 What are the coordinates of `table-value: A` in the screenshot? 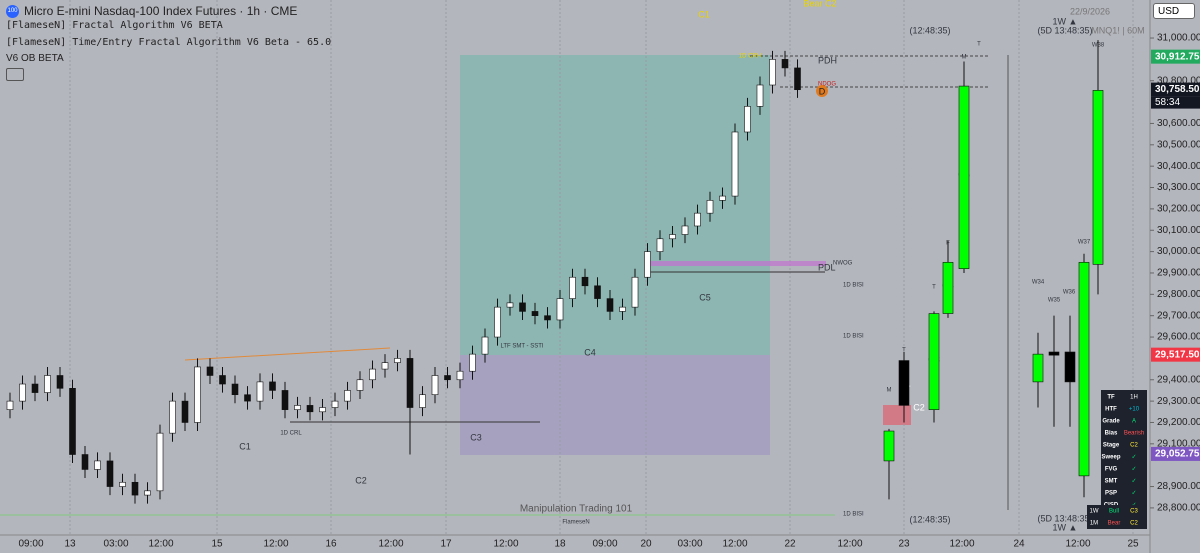 It's located at (1134, 422).